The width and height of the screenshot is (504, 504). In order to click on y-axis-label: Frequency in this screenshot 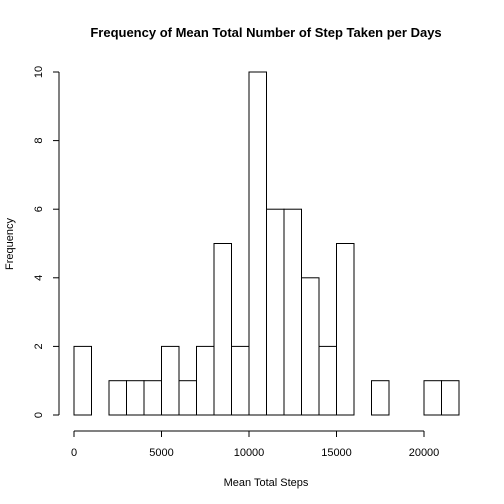, I will do `click(10, 244)`.